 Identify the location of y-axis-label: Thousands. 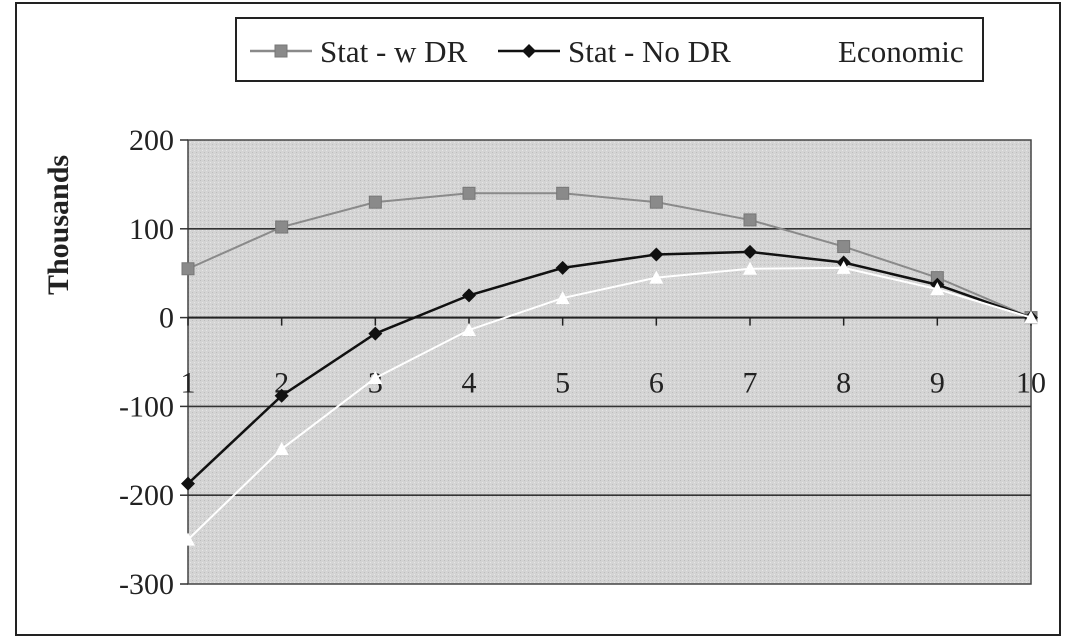
(58, 225).